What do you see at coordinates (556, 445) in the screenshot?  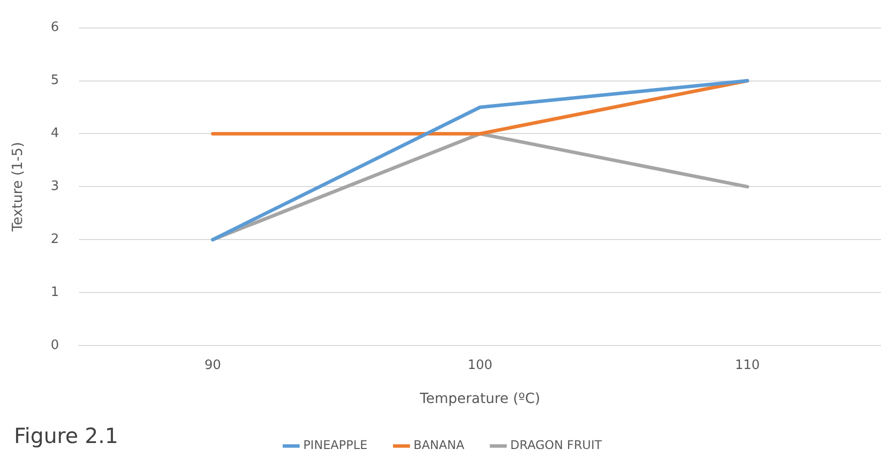 I see `legend-label: DRAGON FRUIT` at bounding box center [556, 445].